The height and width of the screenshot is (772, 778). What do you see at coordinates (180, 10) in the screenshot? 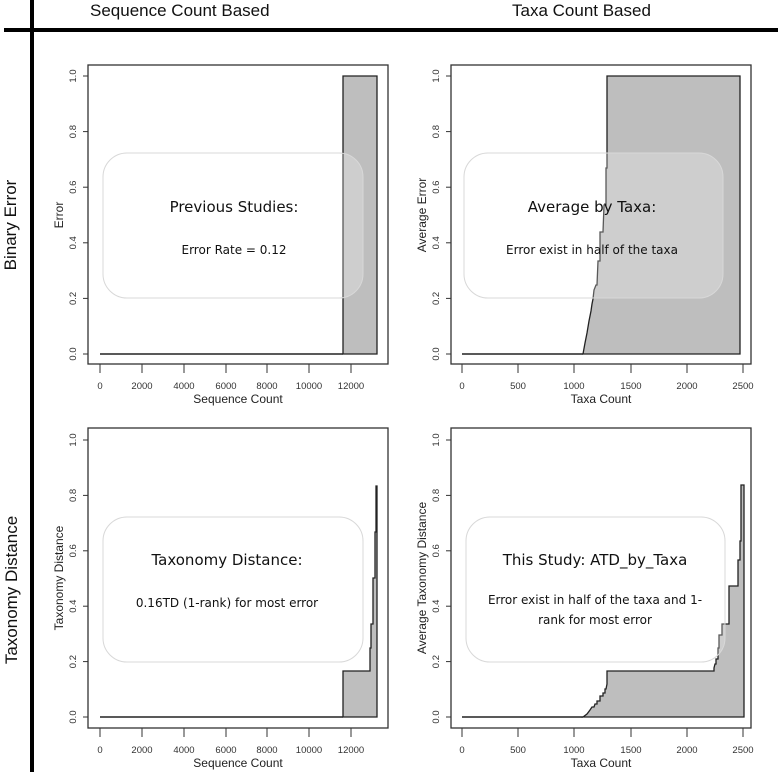
I see `column-header-sequence: Sequence Count Based` at bounding box center [180, 10].